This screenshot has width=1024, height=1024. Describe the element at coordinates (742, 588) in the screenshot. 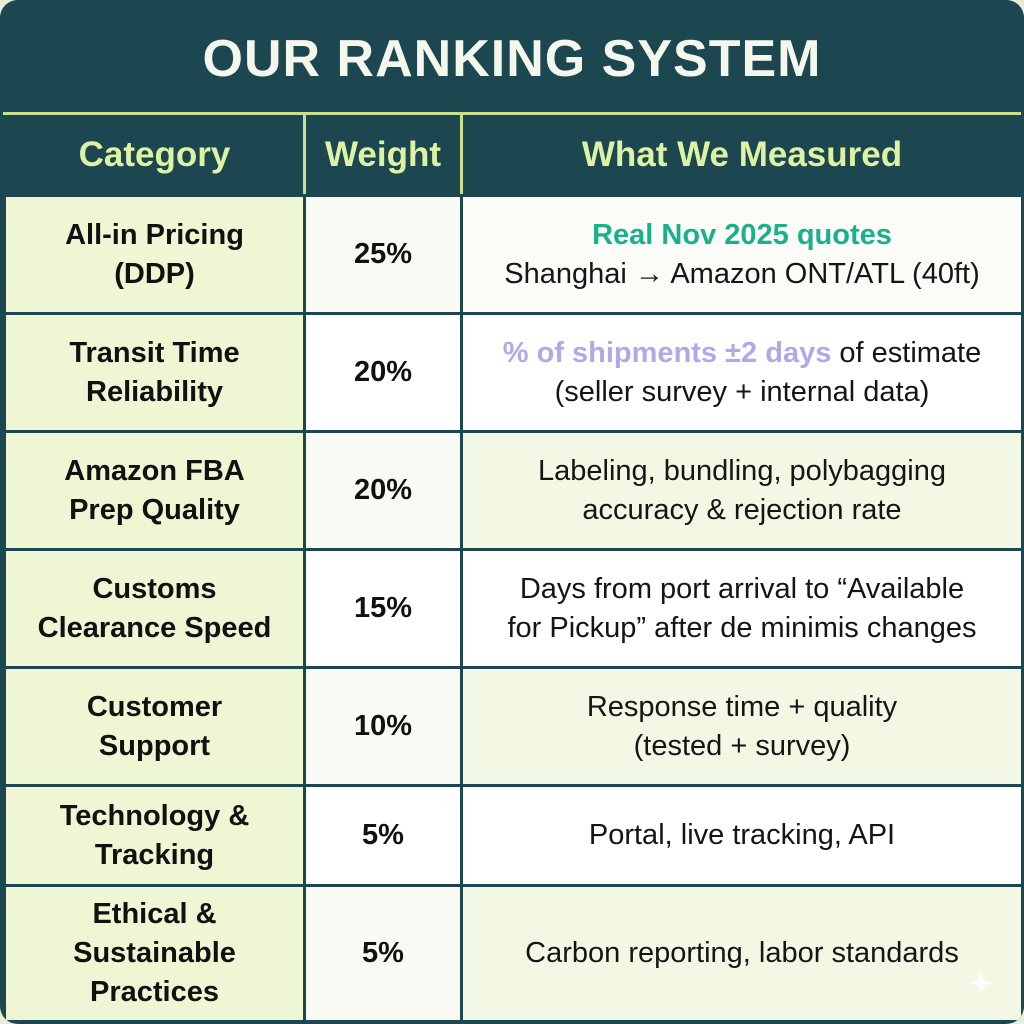

I see `measured-text: Days from port arrival to “Available` at that location.